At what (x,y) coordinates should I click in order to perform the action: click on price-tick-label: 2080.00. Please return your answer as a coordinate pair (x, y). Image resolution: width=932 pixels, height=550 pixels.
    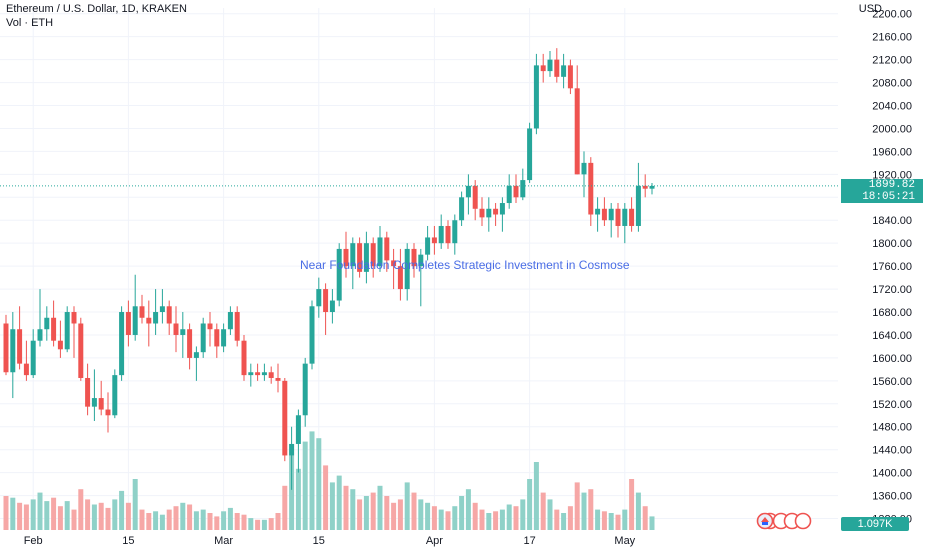
    Looking at the image, I should click on (892, 84).